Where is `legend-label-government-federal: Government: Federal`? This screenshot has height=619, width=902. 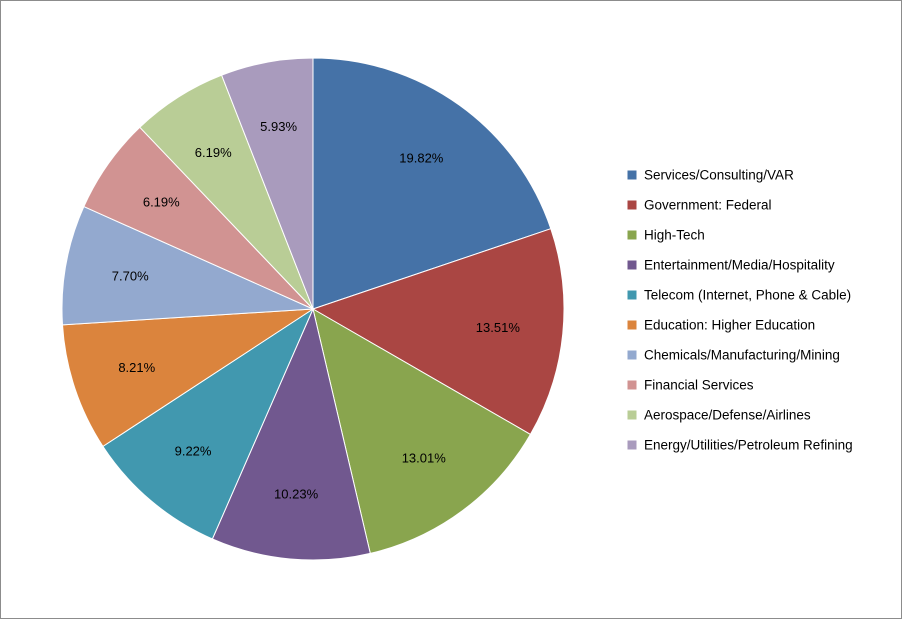
legend-label-government-federal: Government: Federal is located at coordinates (708, 205).